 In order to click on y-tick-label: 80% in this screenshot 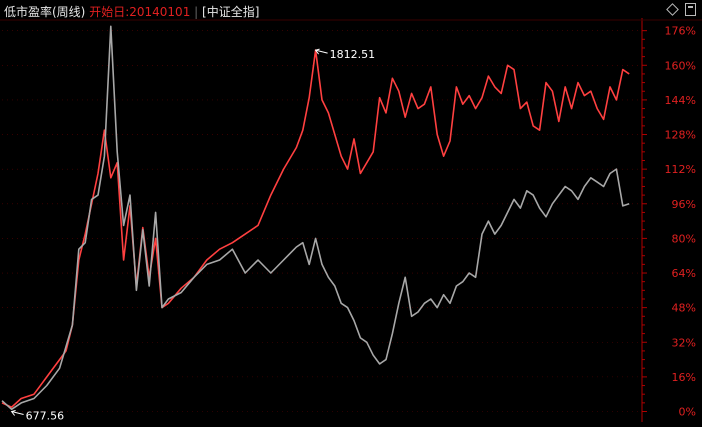, I will do `click(684, 238)`.